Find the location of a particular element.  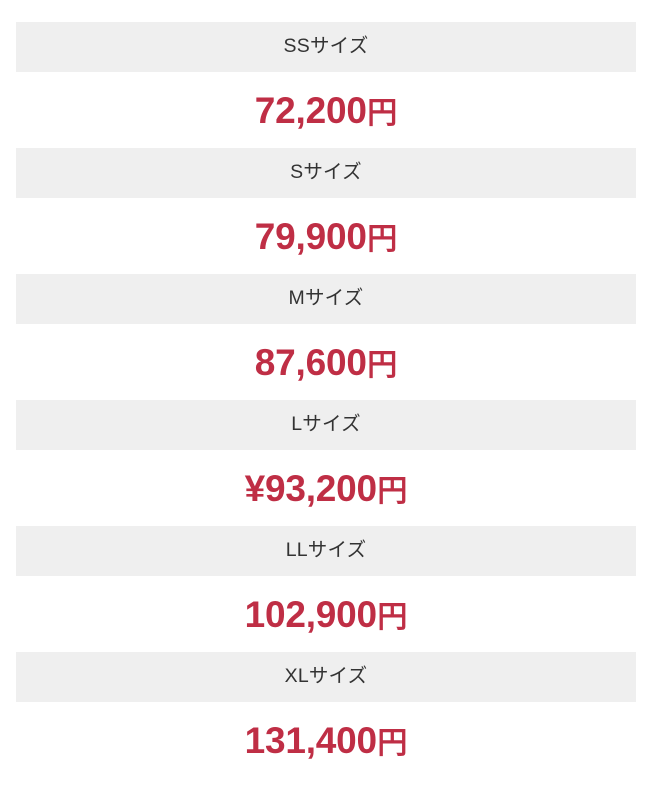

price-cell: 102,900 円 is located at coordinates (326, 614).